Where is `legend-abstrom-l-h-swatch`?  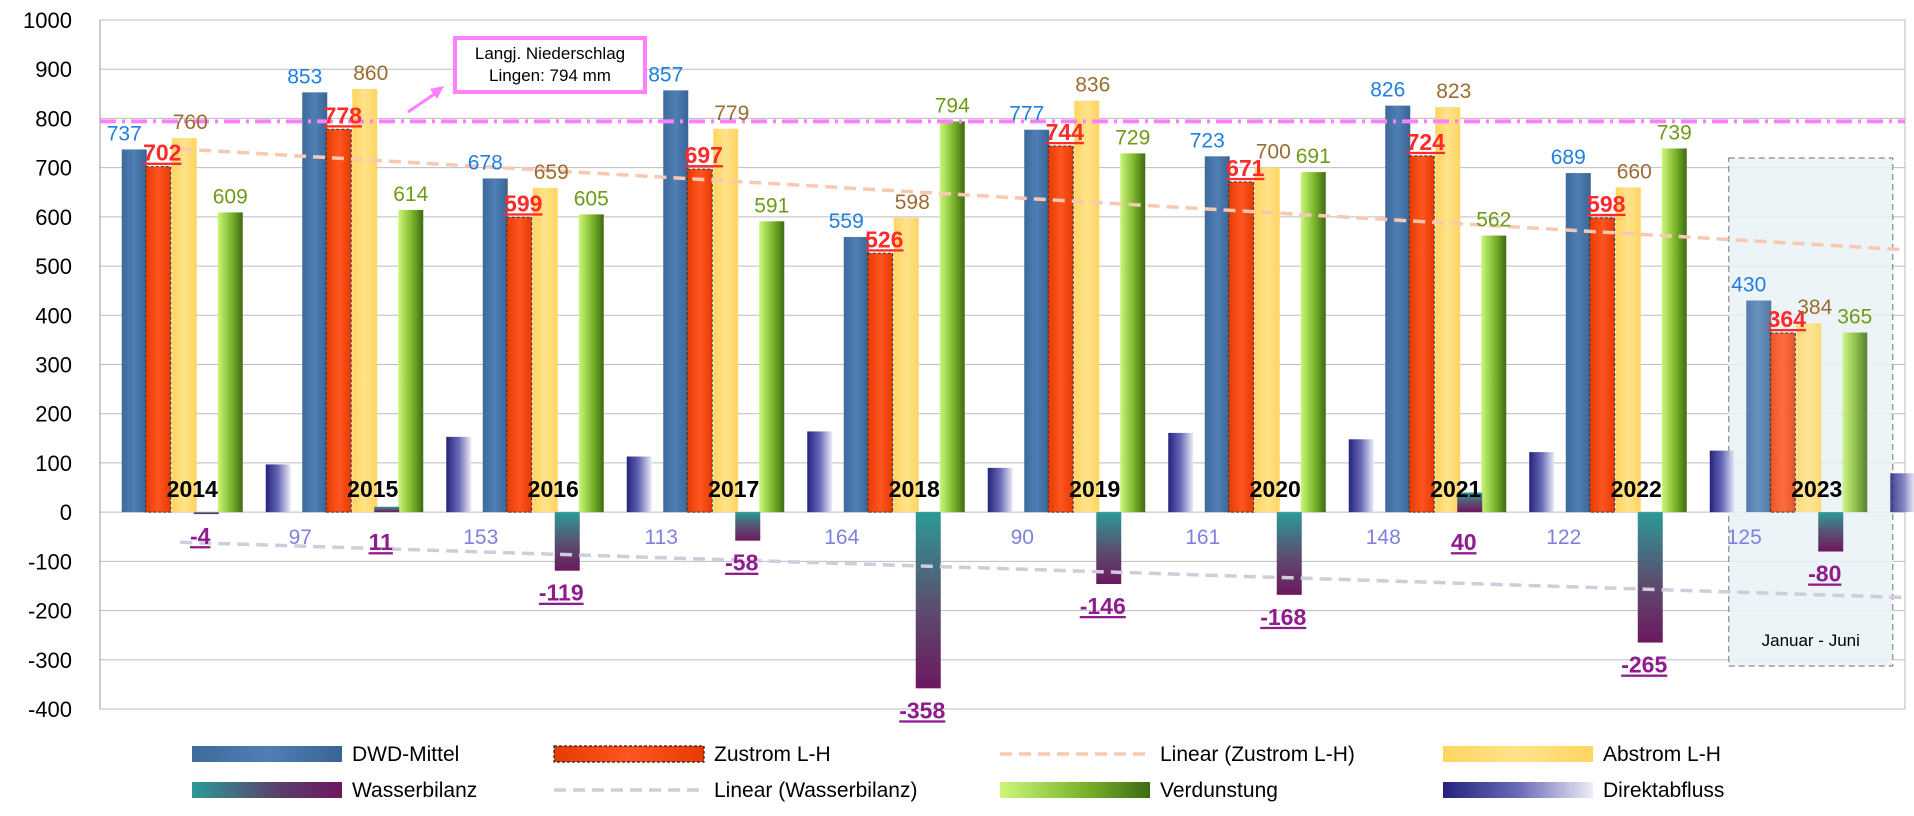 legend-abstrom-l-h-swatch is located at coordinates (1518, 754).